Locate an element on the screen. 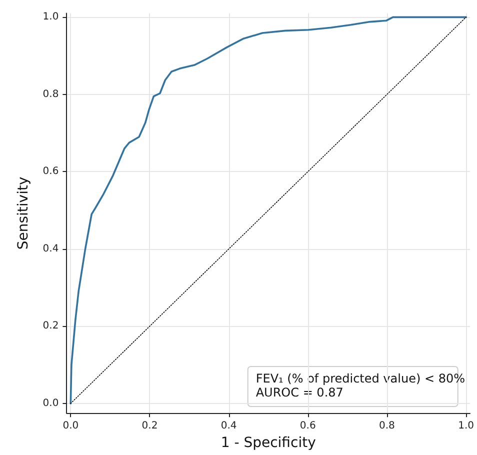  y-tick-label: 0.4 is located at coordinates (50, 248).